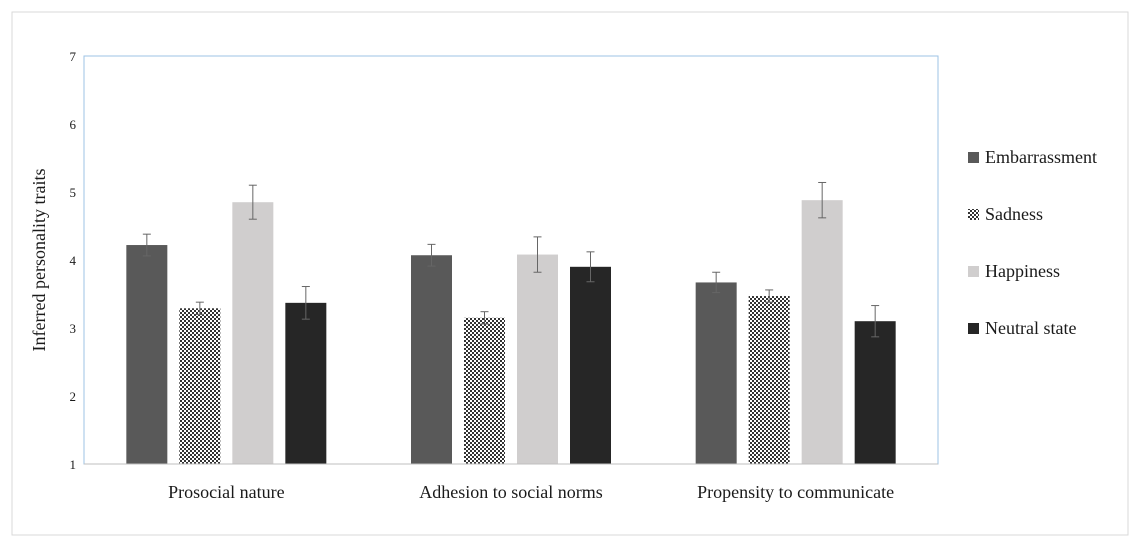 The image size is (1129, 541). I want to click on legend-label: Embarrassment, so click(1041, 157).